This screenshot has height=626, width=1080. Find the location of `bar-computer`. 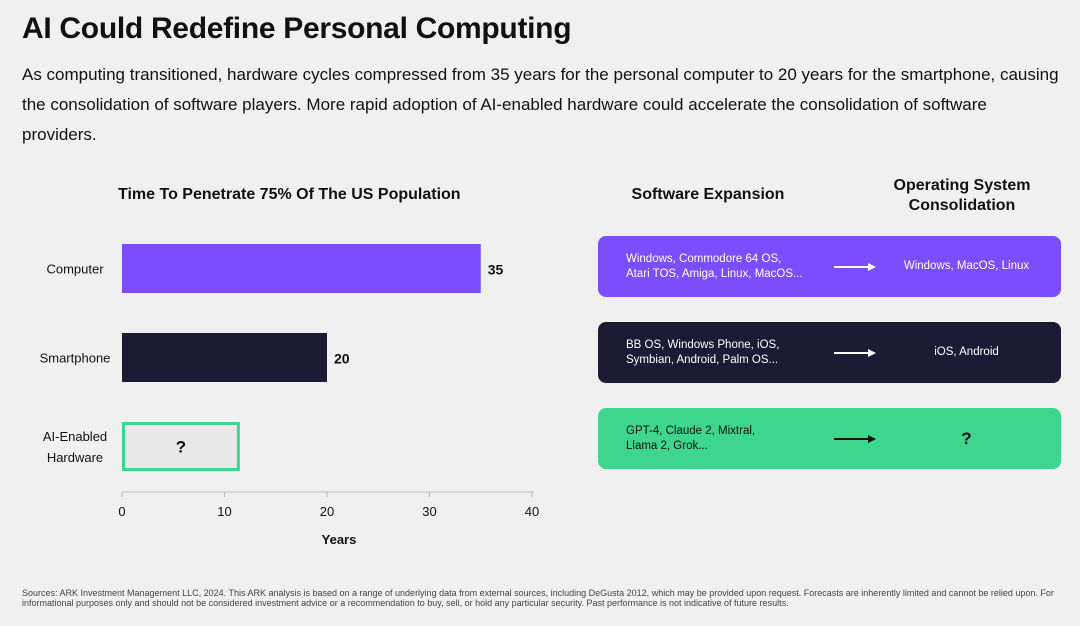

bar-computer is located at coordinates (301, 268).